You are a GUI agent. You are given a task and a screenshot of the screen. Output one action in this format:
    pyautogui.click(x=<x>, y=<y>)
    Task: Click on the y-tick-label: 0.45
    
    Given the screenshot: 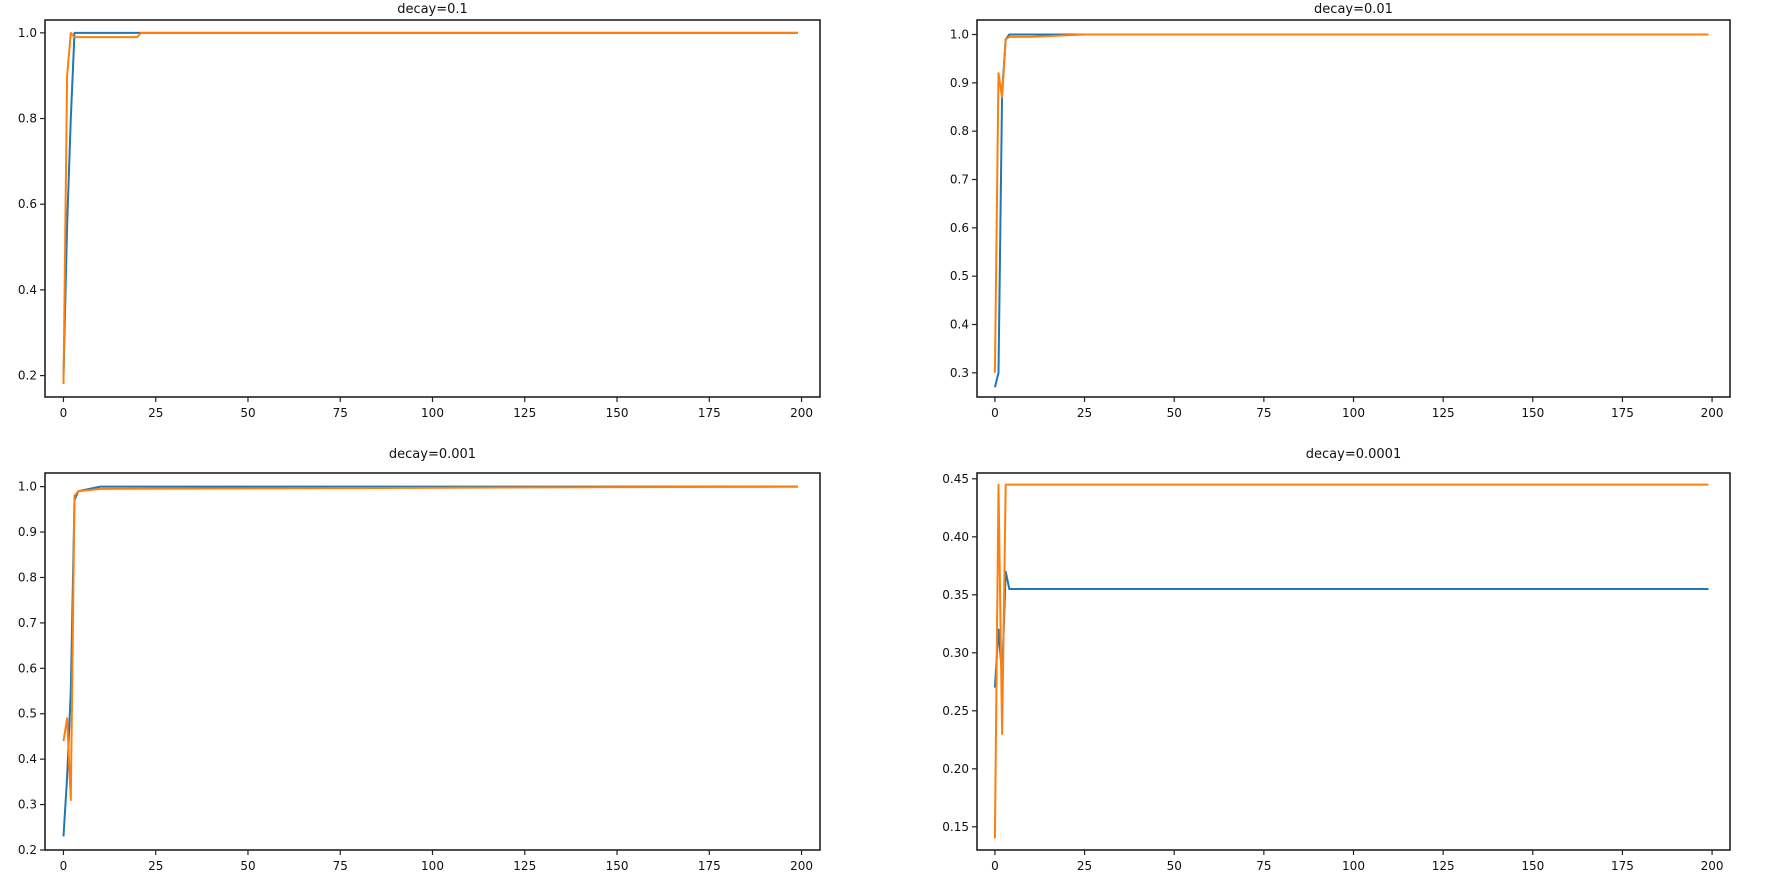 What is the action you would take?
    pyautogui.click(x=955, y=479)
    